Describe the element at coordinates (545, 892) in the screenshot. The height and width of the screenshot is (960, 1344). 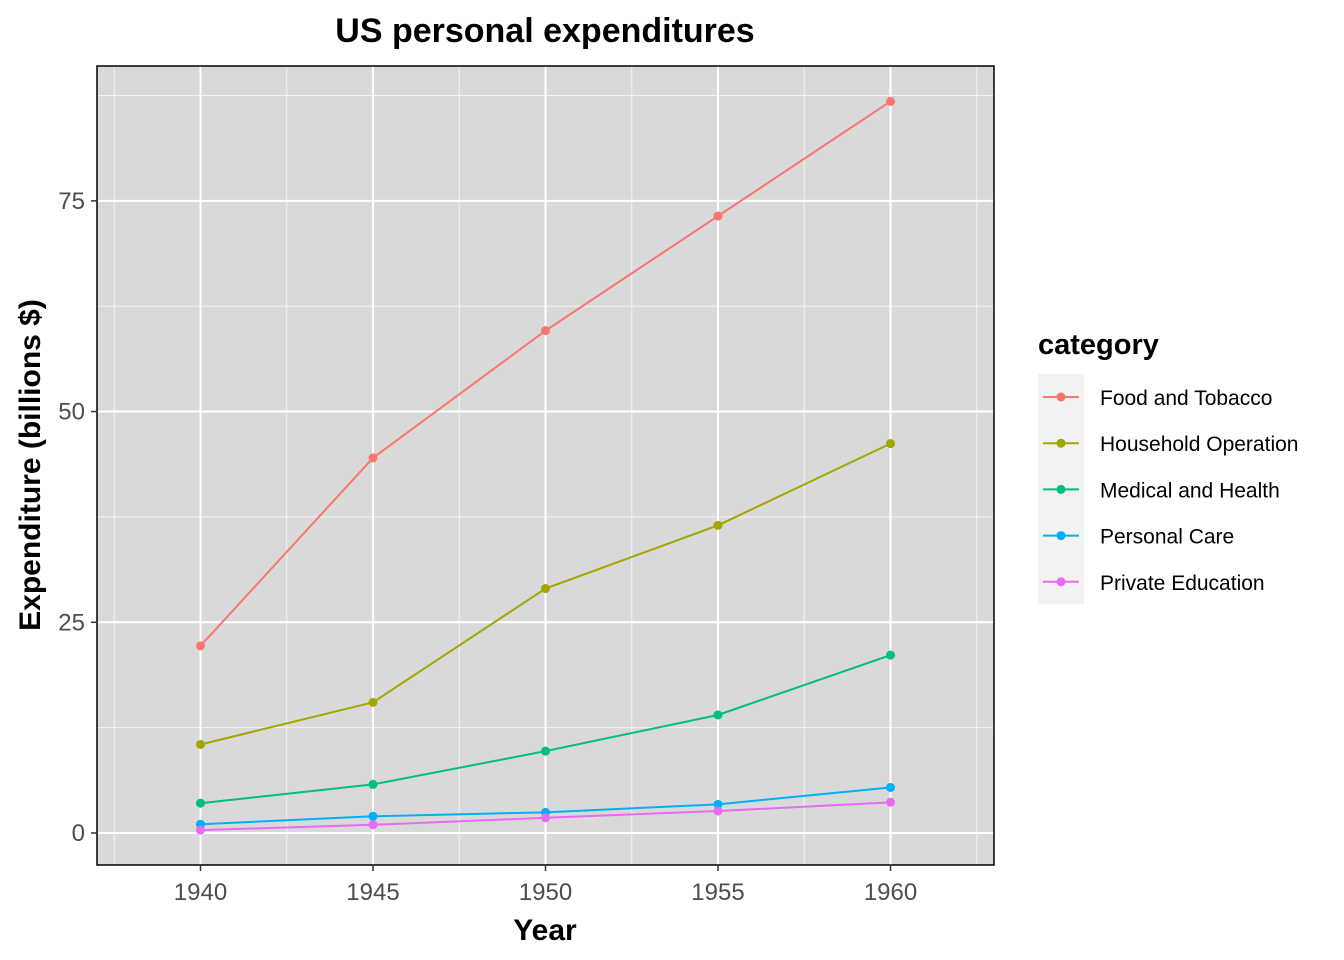
I see `x-tick-label: 1950` at that location.